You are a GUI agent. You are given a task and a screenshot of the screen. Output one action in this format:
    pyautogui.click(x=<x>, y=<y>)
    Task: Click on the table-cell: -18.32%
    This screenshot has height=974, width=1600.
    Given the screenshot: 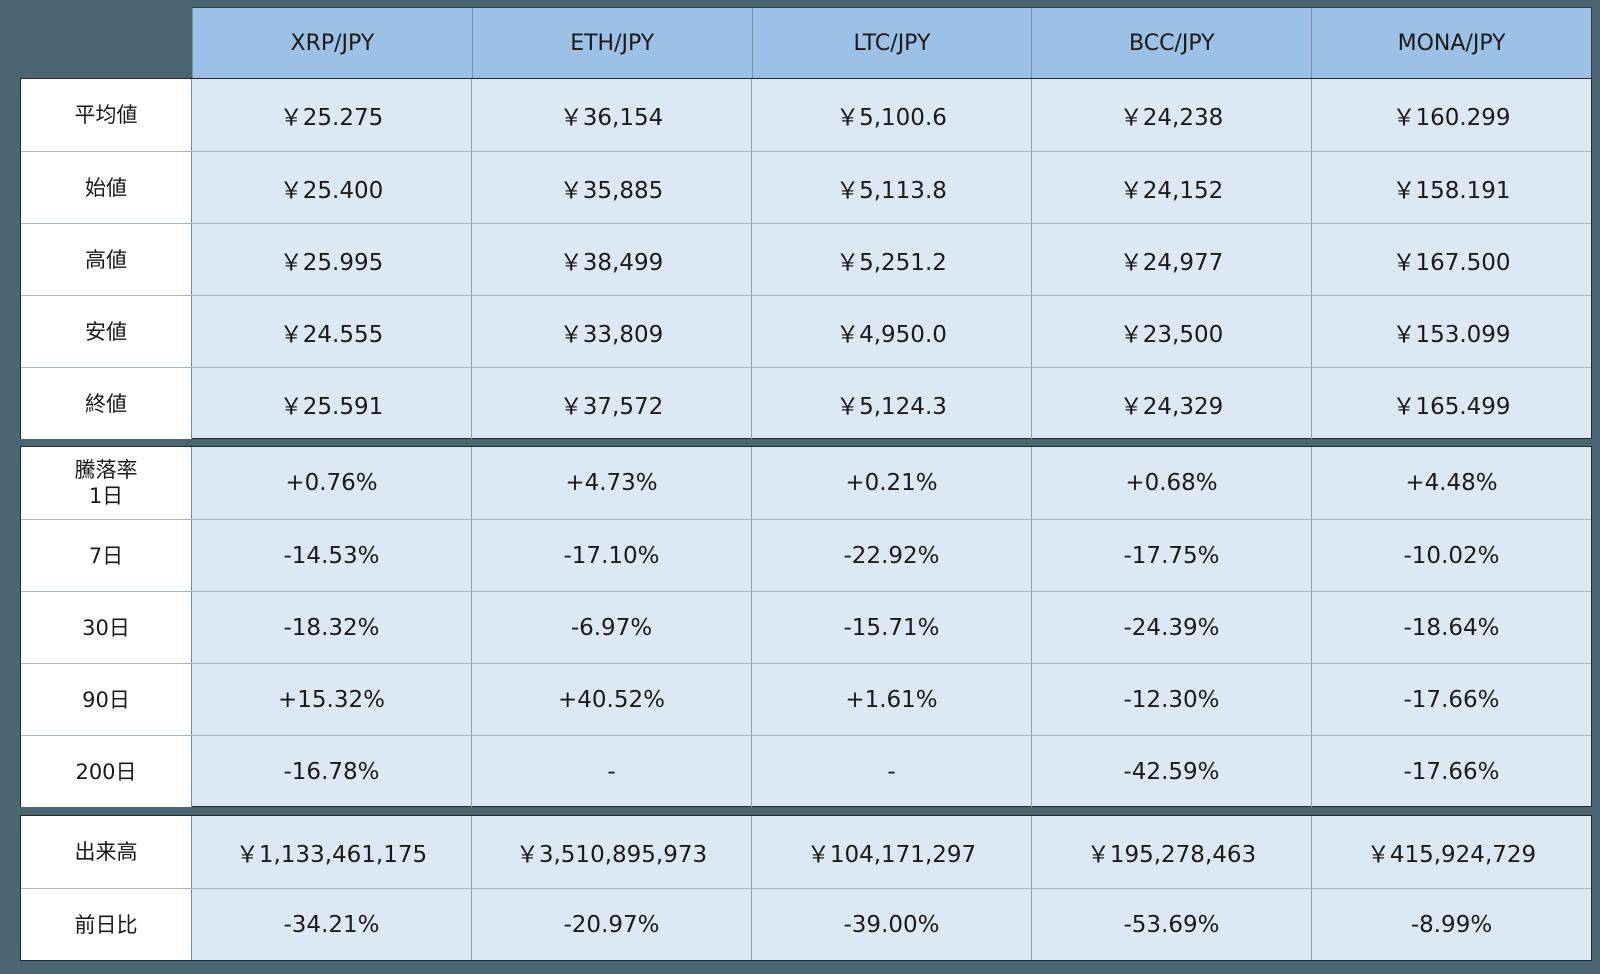 What is the action you would take?
    pyautogui.click(x=332, y=627)
    